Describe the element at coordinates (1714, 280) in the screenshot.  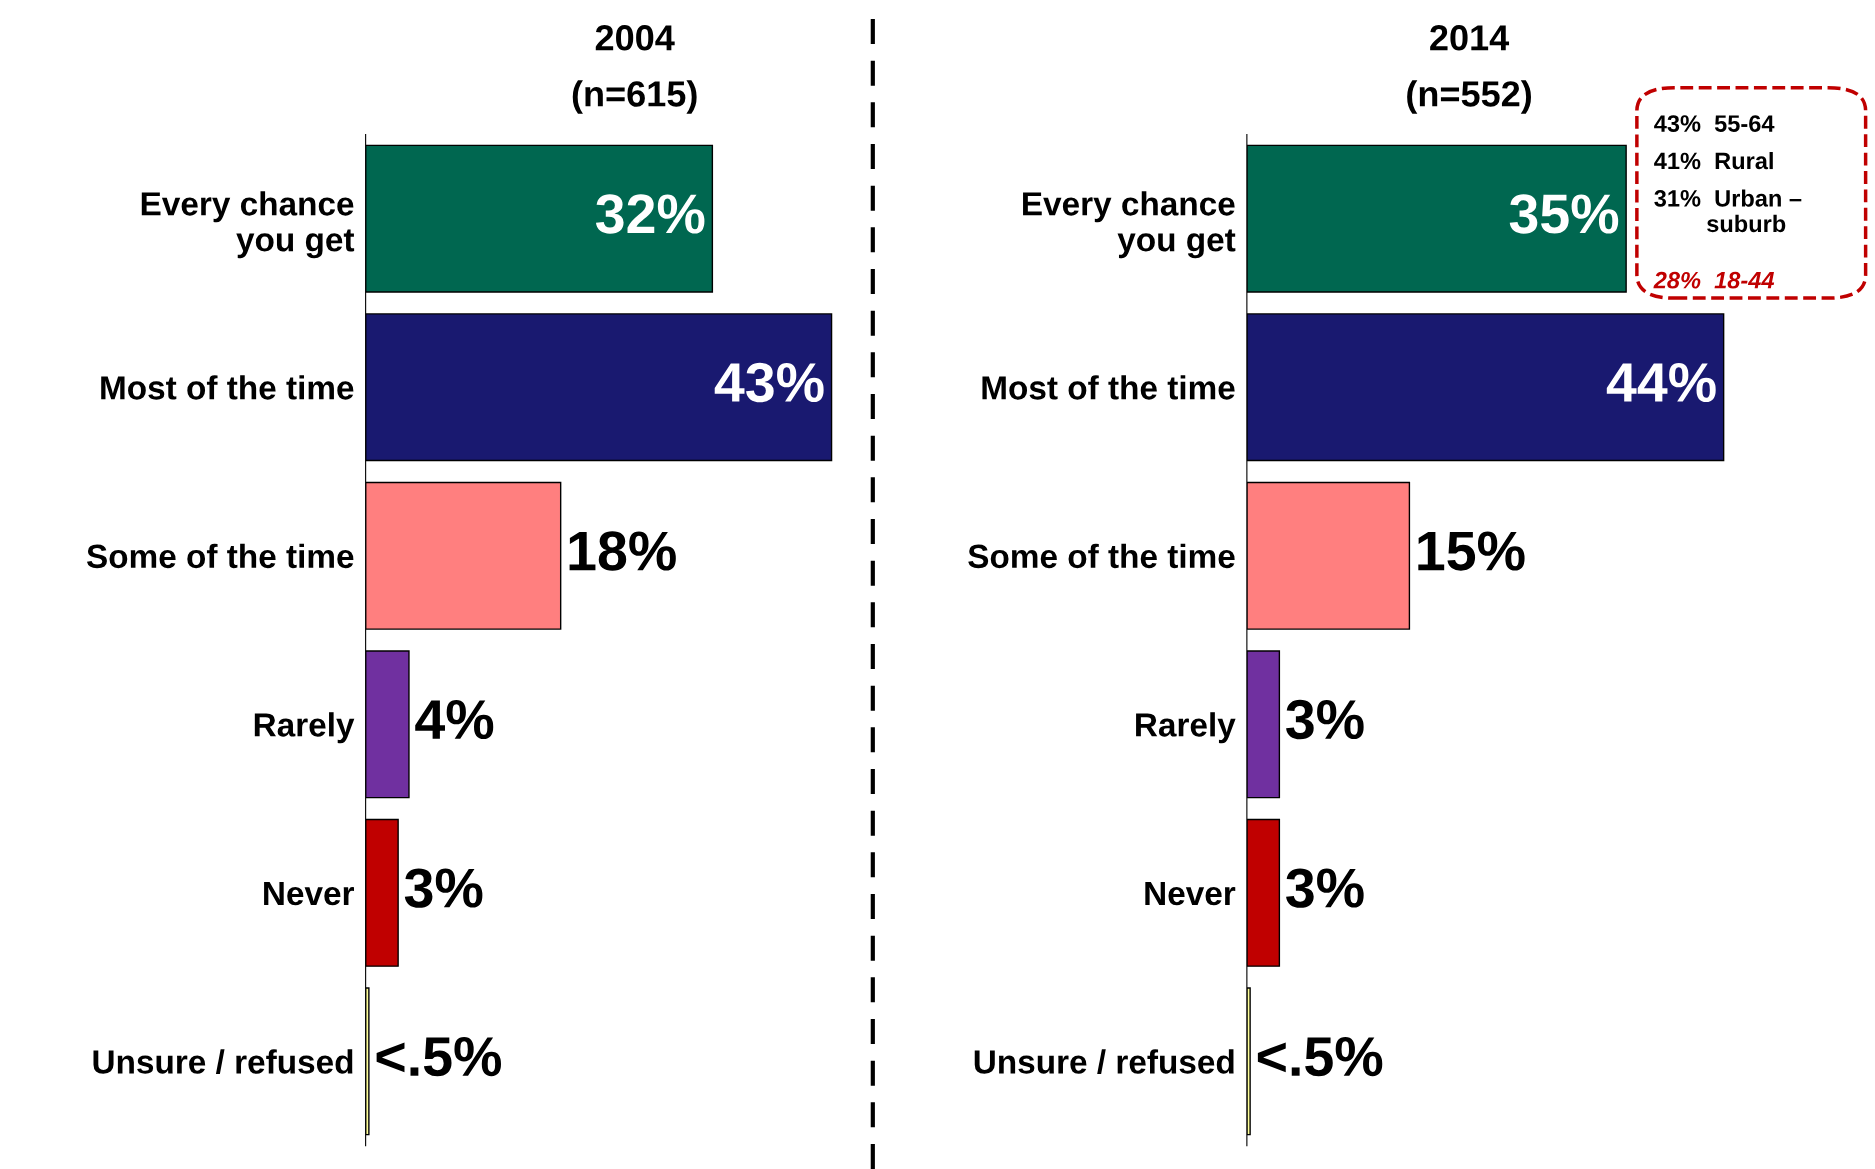
I see `annotation: 28% 18-44` at that location.